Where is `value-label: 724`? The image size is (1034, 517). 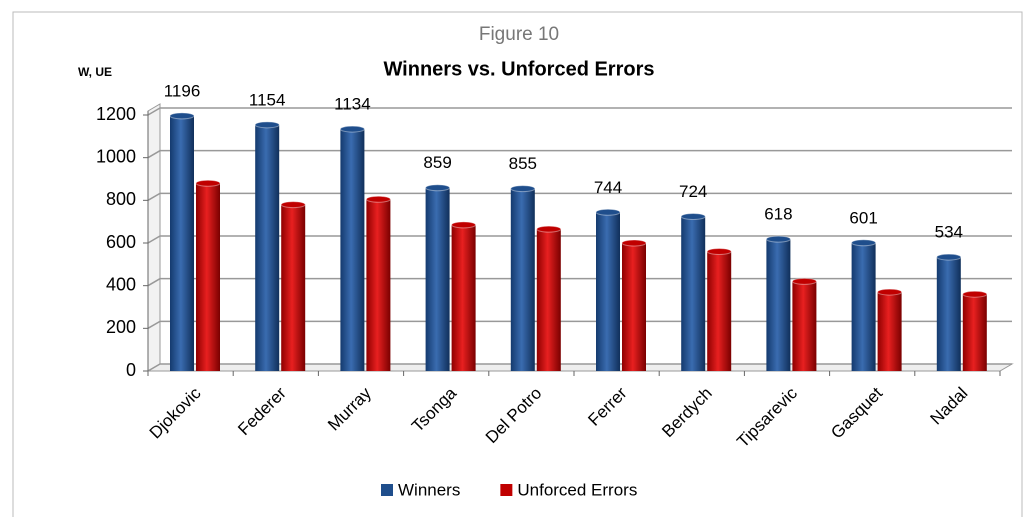 value-label: 724 is located at coordinates (693, 191).